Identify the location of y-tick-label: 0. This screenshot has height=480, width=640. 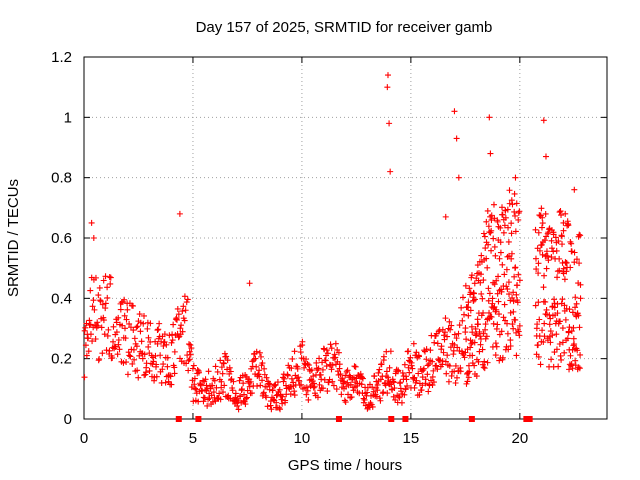
(68, 419).